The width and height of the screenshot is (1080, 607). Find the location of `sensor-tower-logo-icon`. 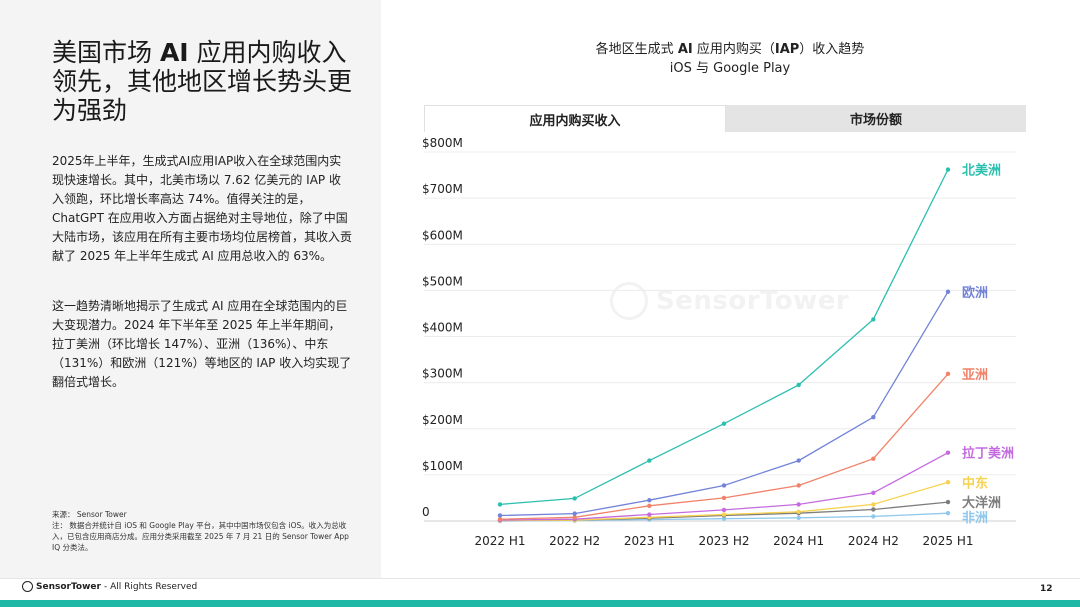

sensor-tower-logo-icon is located at coordinates (27, 586).